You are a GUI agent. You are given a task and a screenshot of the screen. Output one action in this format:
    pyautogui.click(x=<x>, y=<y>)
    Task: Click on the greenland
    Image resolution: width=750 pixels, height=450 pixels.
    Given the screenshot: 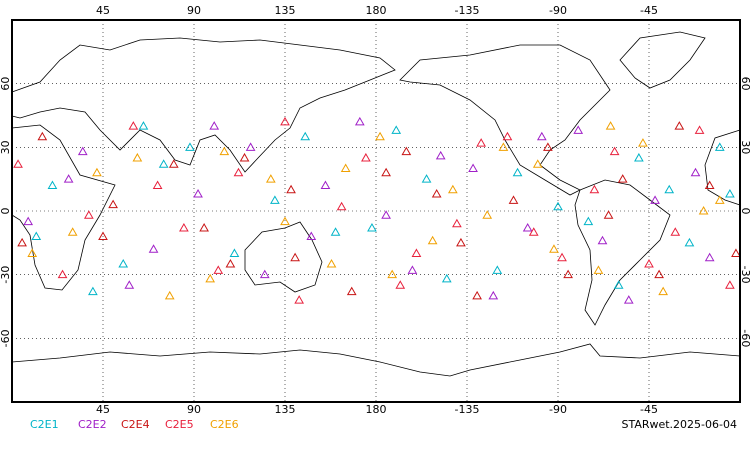 What is the action you would take?
    pyautogui.click(x=662, y=60)
    